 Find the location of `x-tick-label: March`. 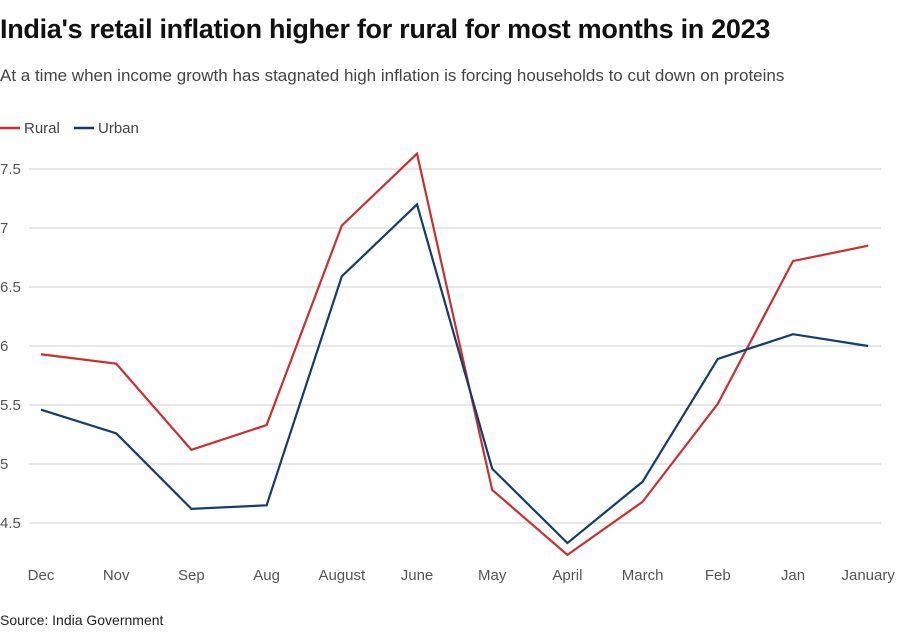

x-tick-label: March is located at coordinates (643, 575).